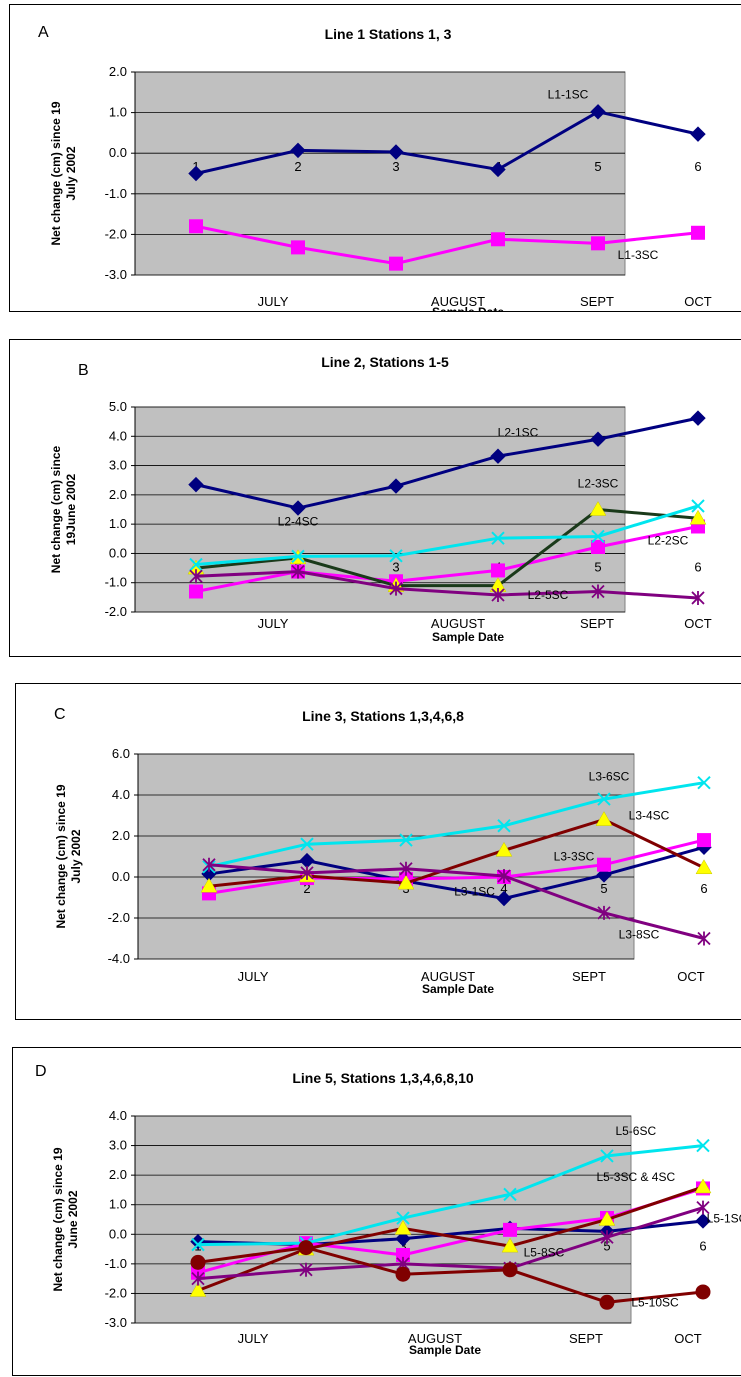 This screenshot has height=1377, width=741. I want to click on chart-b-y-tick-label: 2.0, so click(118, 494).